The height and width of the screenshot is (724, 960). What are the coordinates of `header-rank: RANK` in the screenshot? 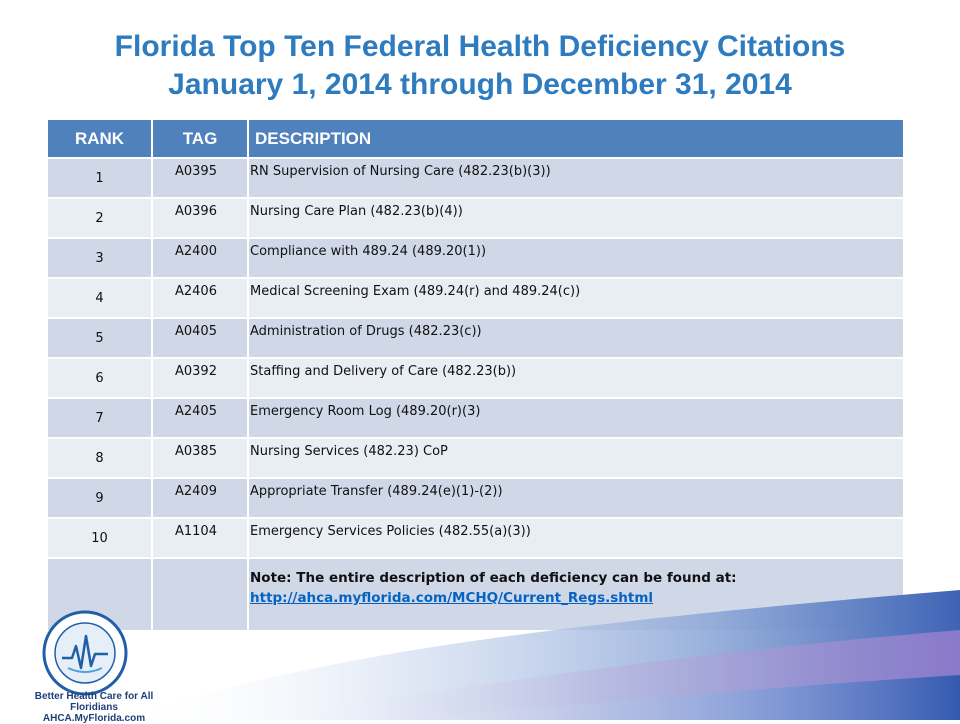 It's located at (100, 139).